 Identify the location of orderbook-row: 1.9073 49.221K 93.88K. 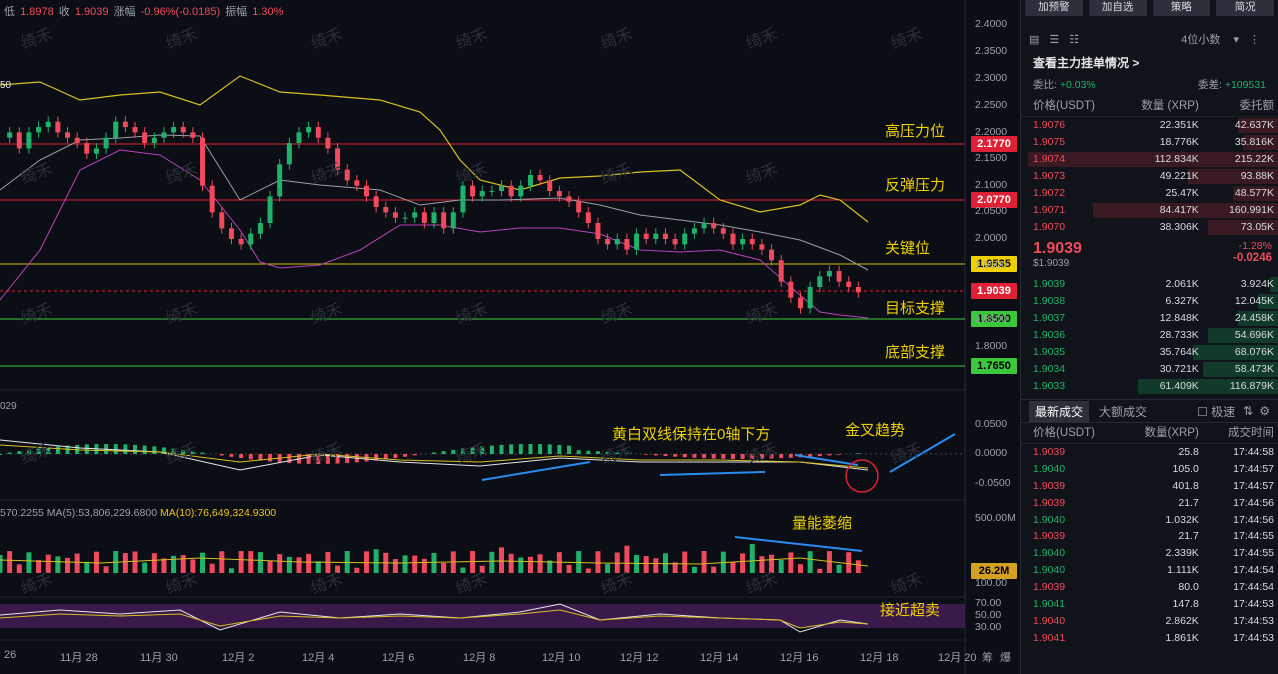
(1149, 176).